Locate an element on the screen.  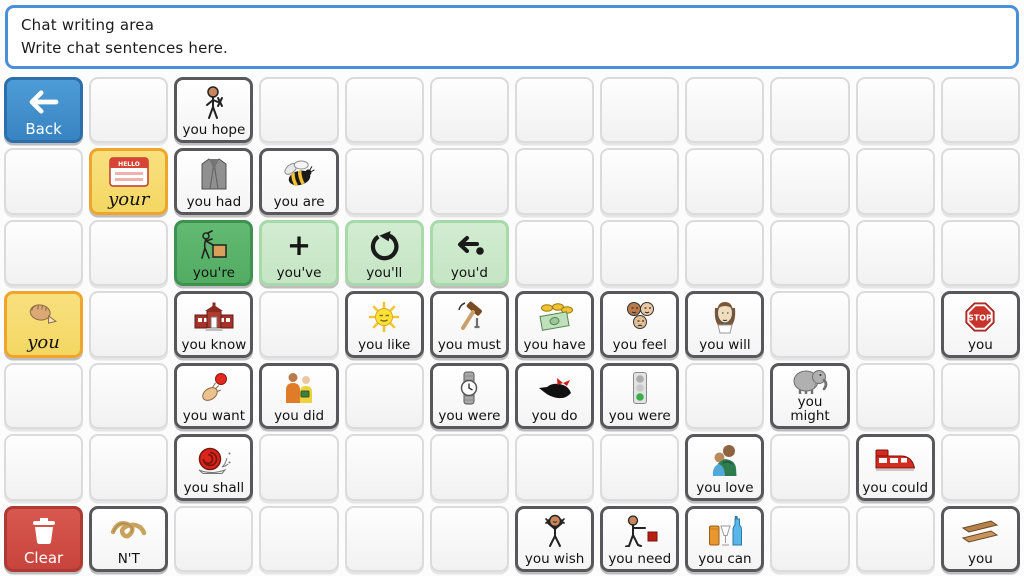
traffic-light-icon is located at coordinates (639, 388).